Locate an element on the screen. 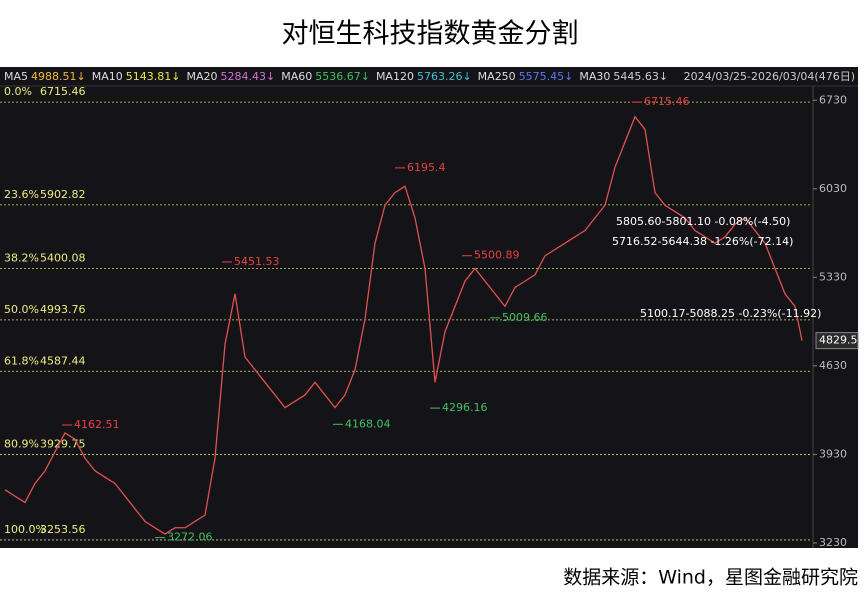 The height and width of the screenshot is (601, 865). annot-value: 6195.4 is located at coordinates (426, 167).